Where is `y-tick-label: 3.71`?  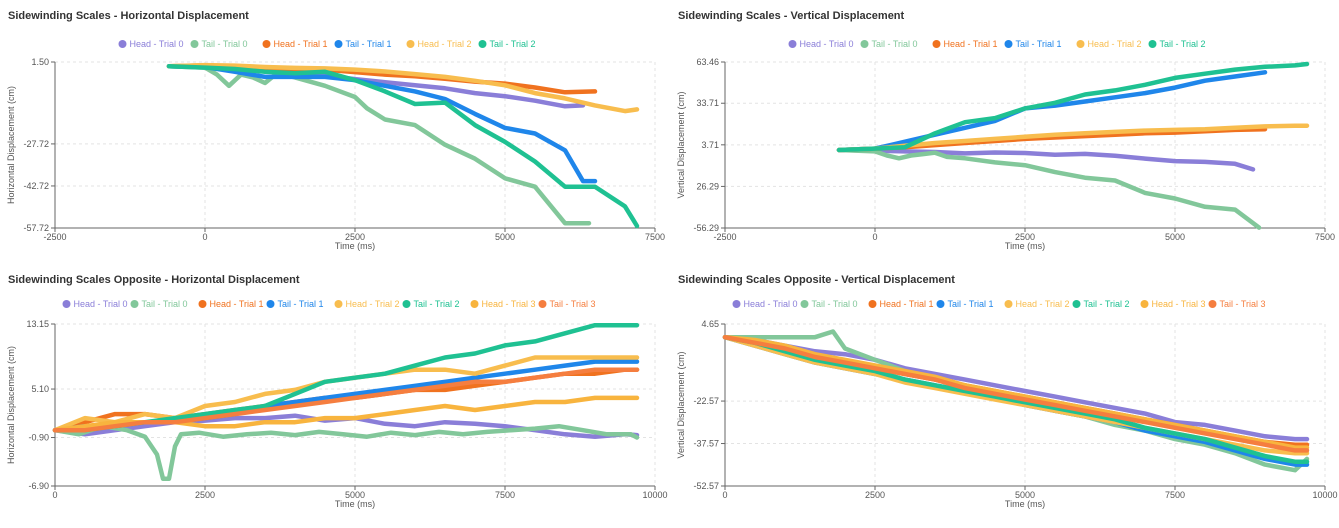
y-tick-label: 3.71 is located at coordinates (710, 145).